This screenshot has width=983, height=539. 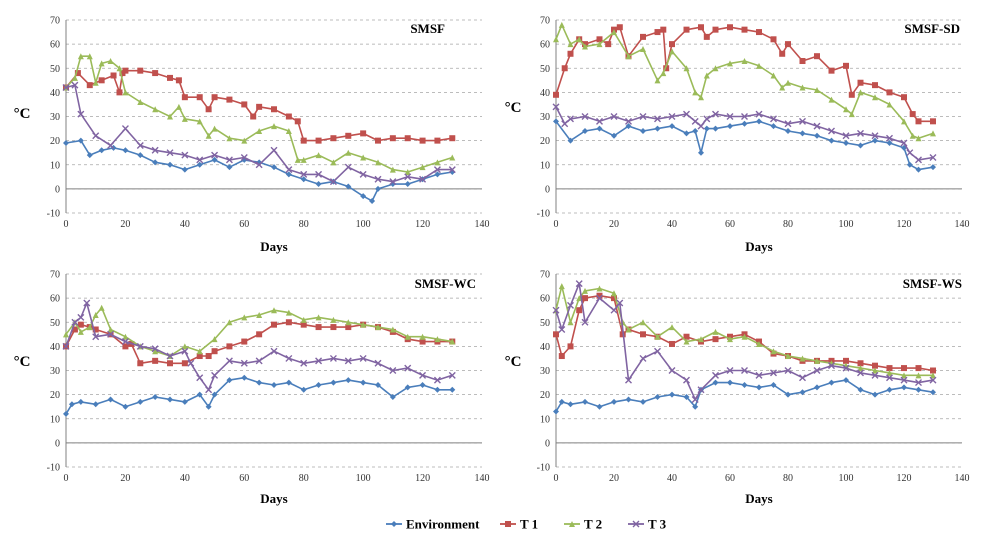 I want to click on legend-item: T 1, so click(x=519, y=524).